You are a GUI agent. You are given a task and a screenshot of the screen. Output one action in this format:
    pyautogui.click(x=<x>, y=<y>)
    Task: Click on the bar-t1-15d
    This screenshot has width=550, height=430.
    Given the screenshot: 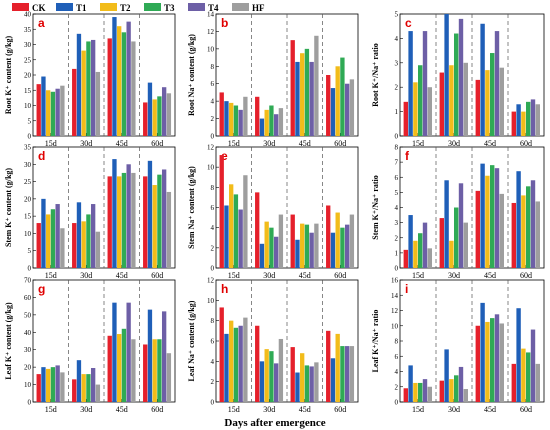 What is the action you would take?
    pyautogui.click(x=226, y=118)
    